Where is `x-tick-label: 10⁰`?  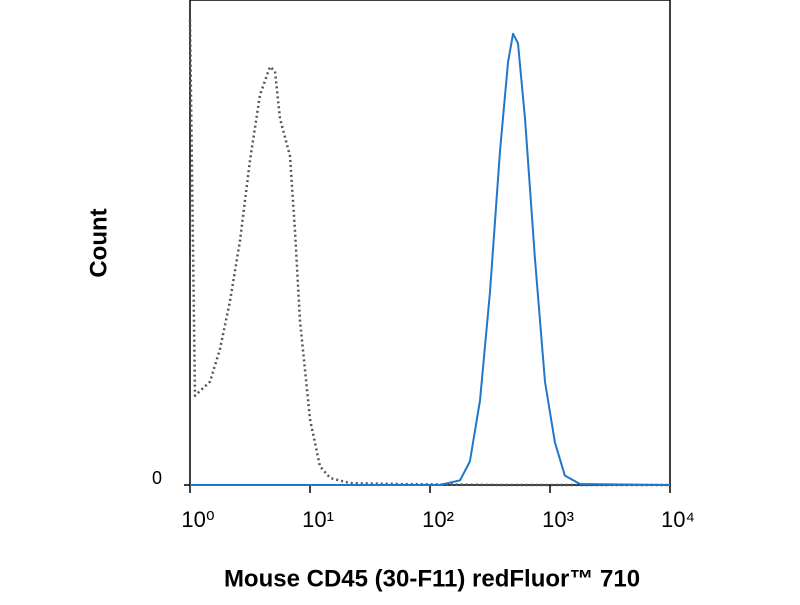 x-tick-label: 10⁰ is located at coordinates (197, 519).